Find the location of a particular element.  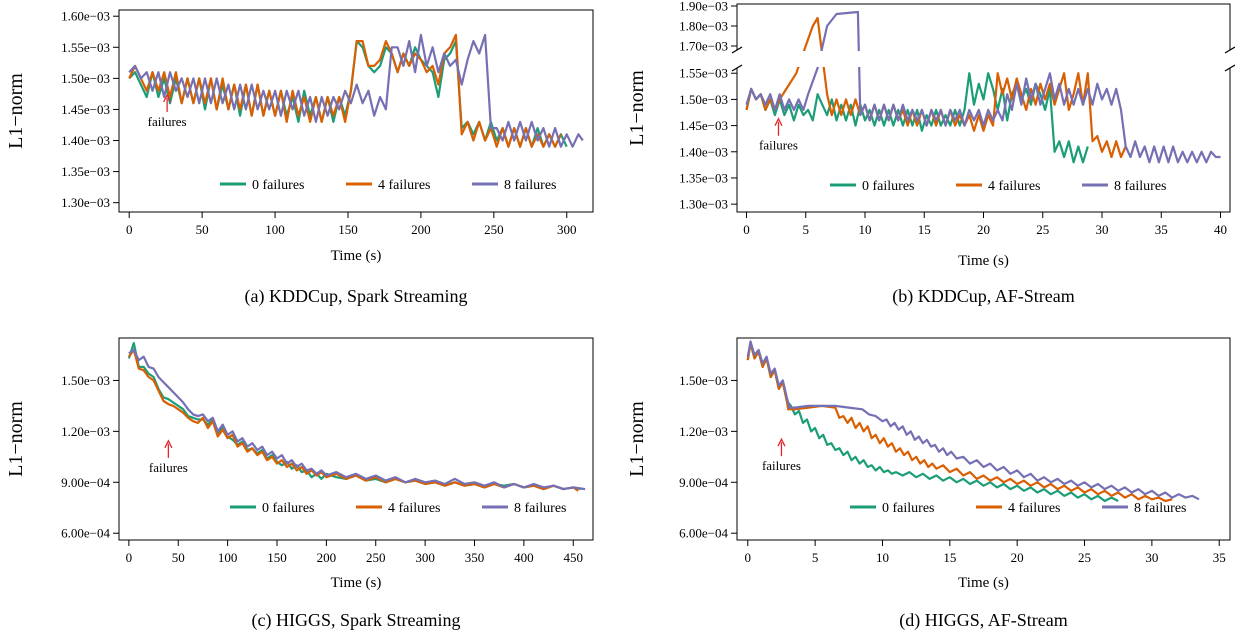

y-tick-label: 1.80e−03 is located at coordinates (703, 26).